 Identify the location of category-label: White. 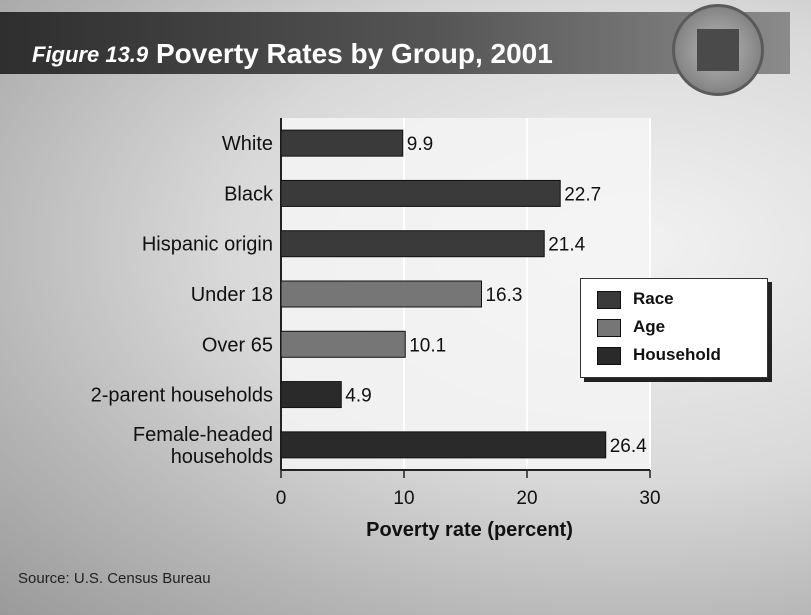
(247, 144).